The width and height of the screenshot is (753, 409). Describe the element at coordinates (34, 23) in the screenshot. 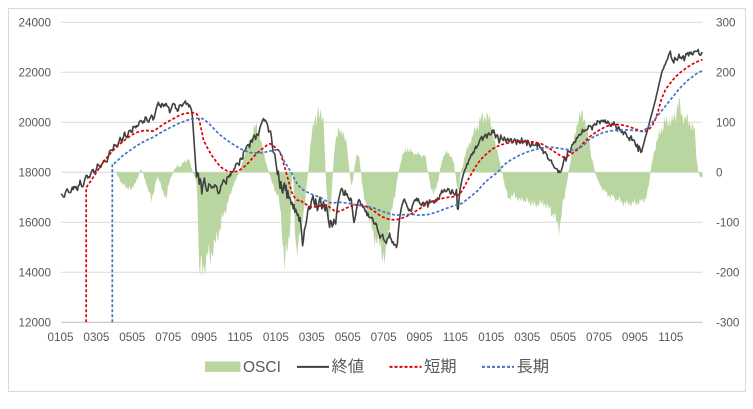

I see `svg-text: 24000` at that location.